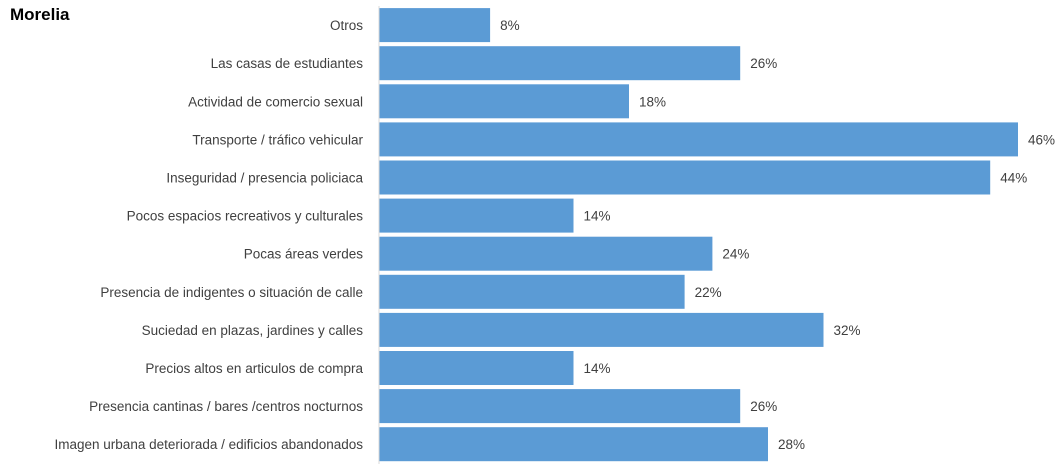 This screenshot has width=1060, height=464. I want to click on category-label: Actividad de comercio sexual, so click(275, 101).